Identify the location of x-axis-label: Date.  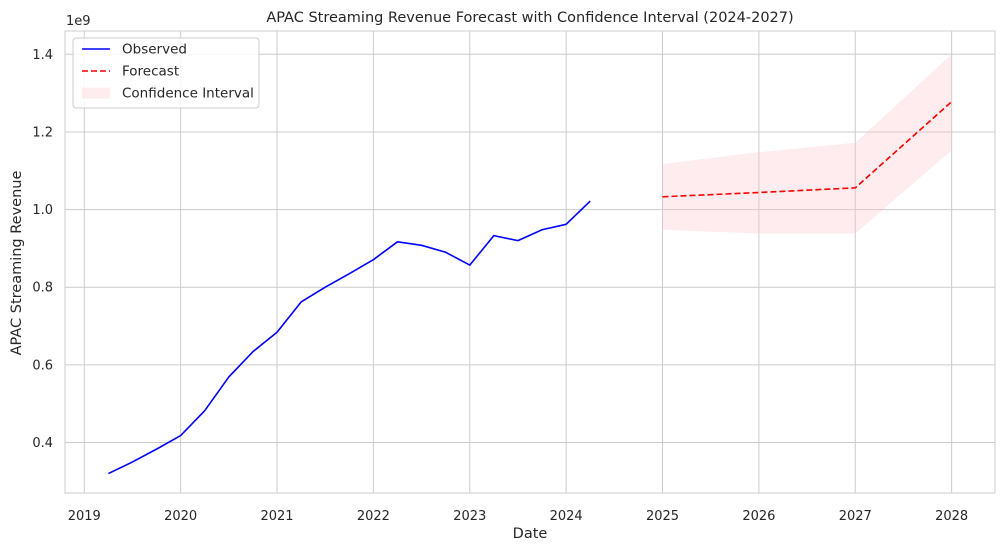
(530, 534).